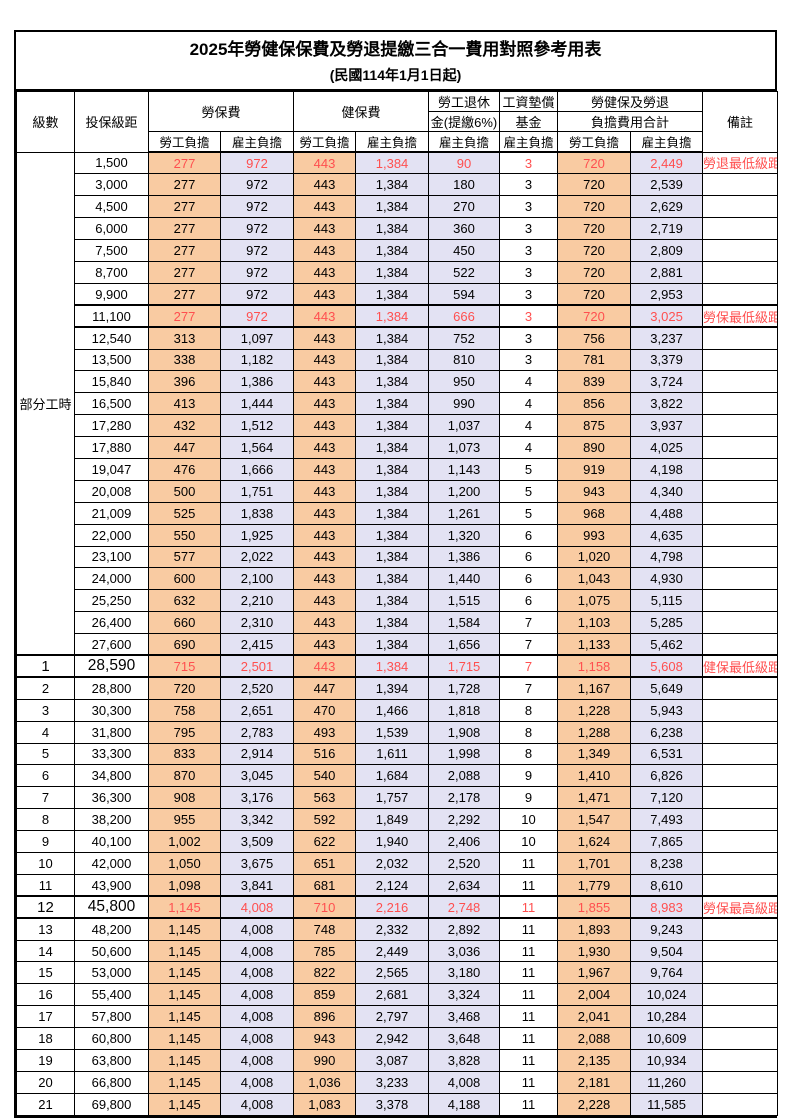 The image size is (791, 1120). I want to click on level-cell: 2, so click(45, 688).